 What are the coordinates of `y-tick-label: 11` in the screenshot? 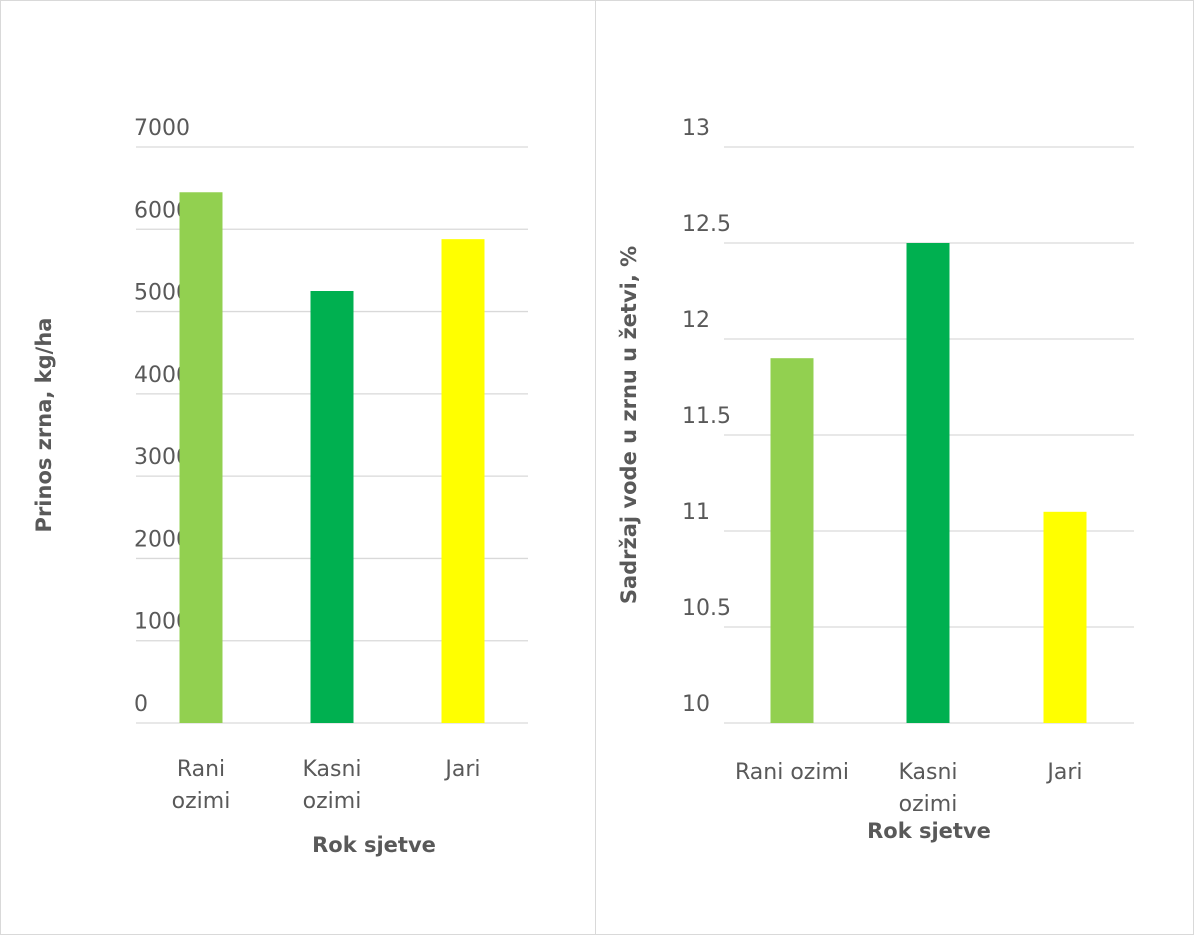 It's located at (696, 512).